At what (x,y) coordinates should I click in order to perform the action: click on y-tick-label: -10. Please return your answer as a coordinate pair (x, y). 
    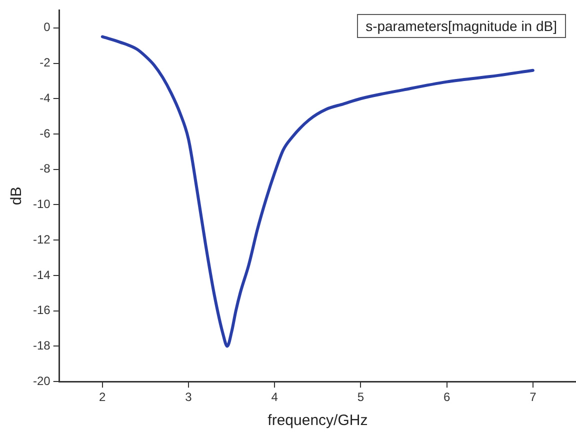
    Looking at the image, I should click on (42, 204).